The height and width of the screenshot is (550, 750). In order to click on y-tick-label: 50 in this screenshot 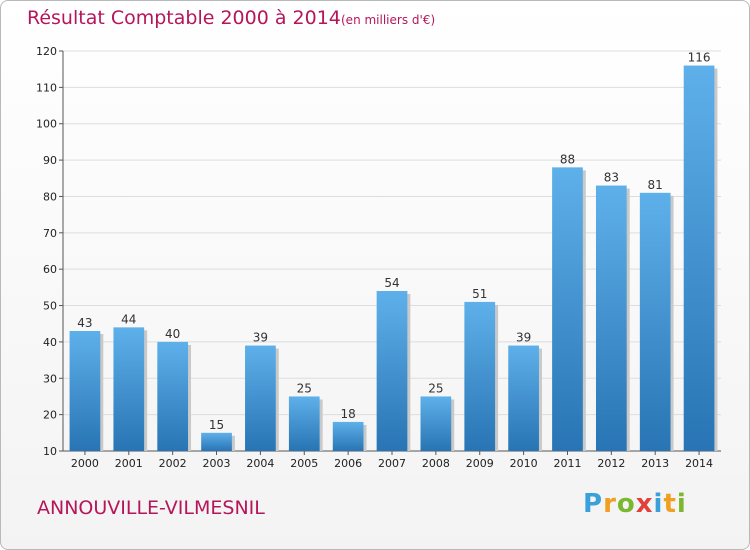, I will do `click(50, 306)`.